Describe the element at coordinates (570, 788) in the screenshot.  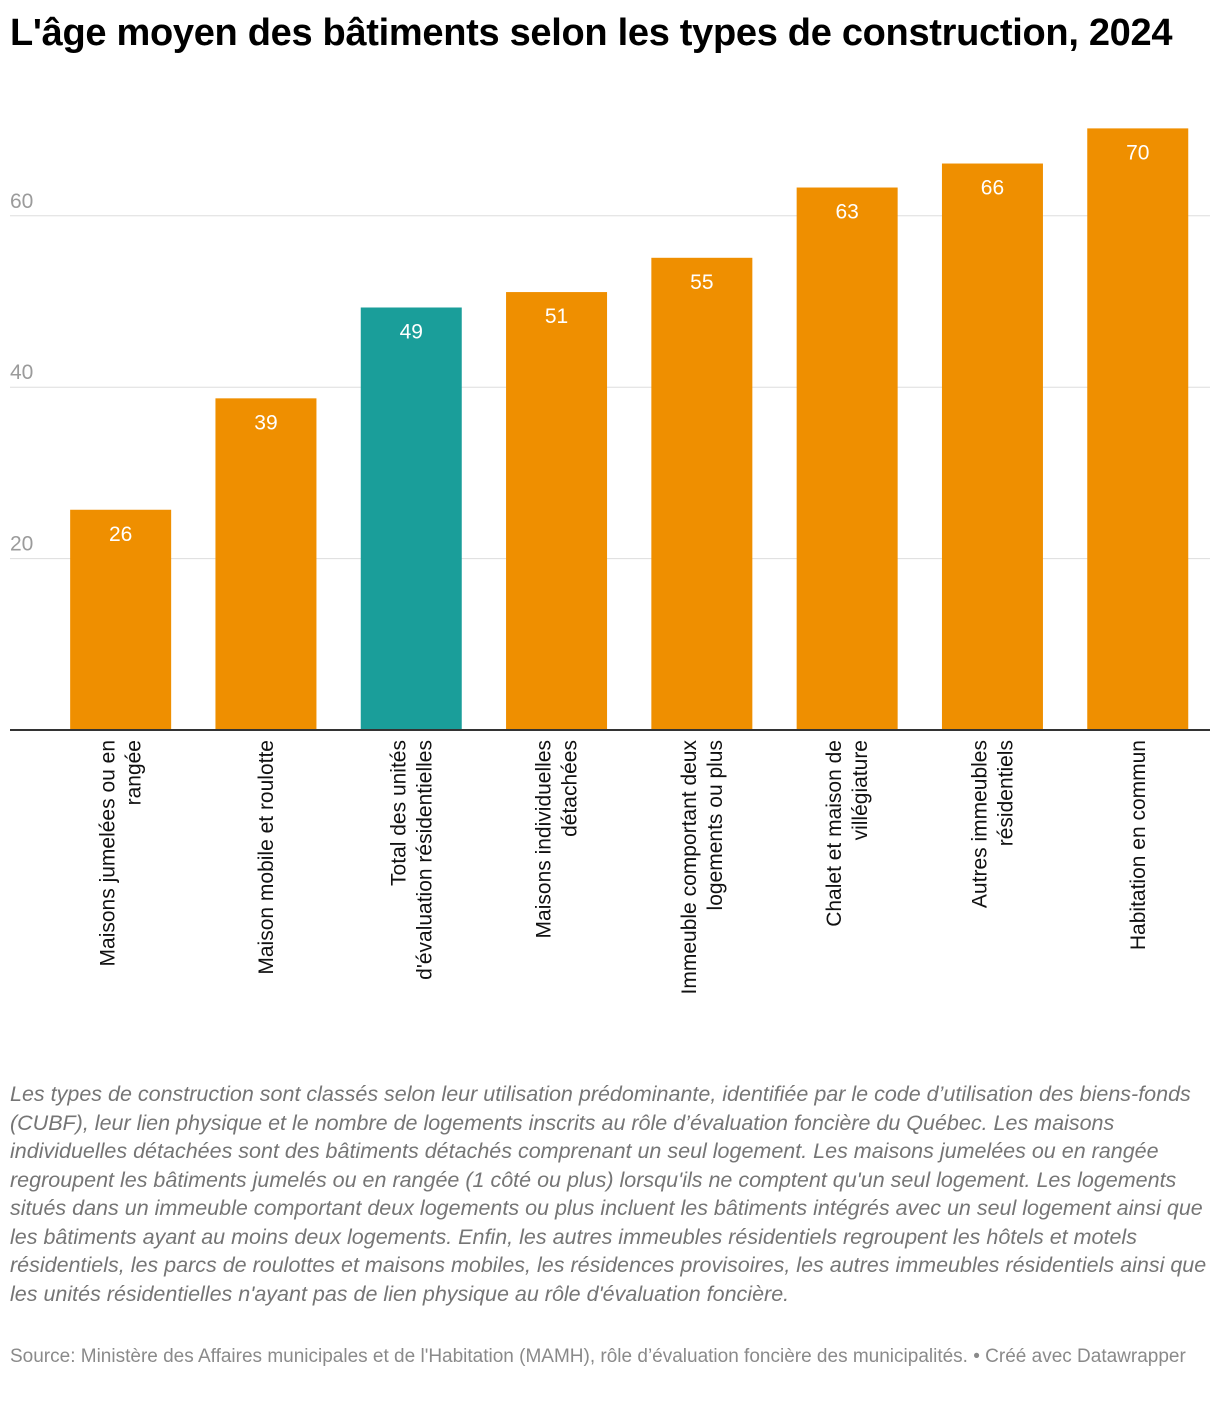
I see `x-tick-label: détachées` at that location.